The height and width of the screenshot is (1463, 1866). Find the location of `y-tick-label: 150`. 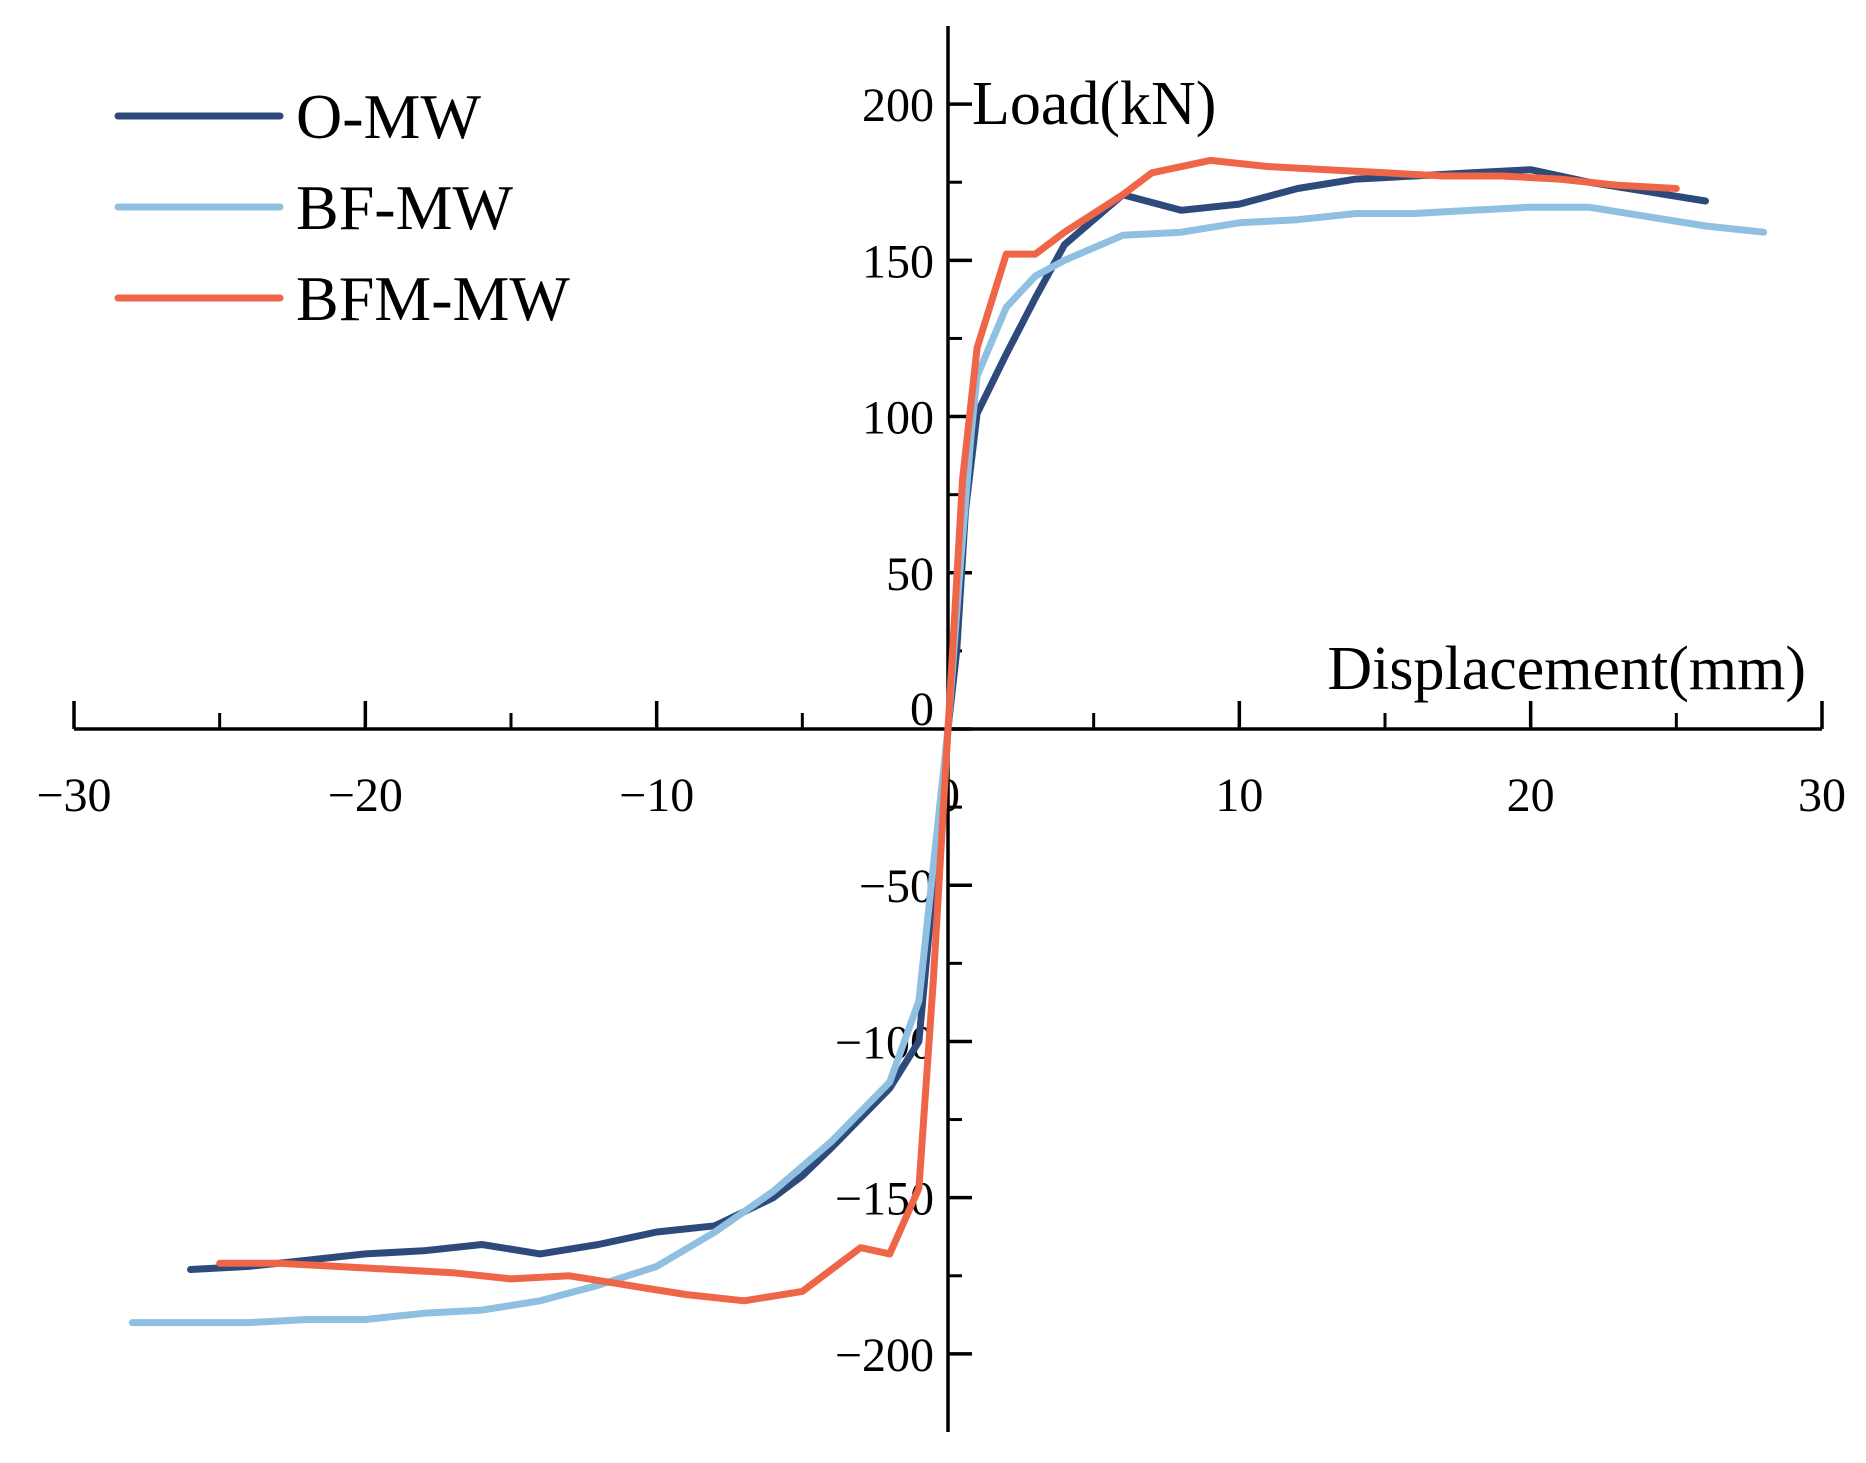

y-tick-label: 150 is located at coordinates (898, 261).